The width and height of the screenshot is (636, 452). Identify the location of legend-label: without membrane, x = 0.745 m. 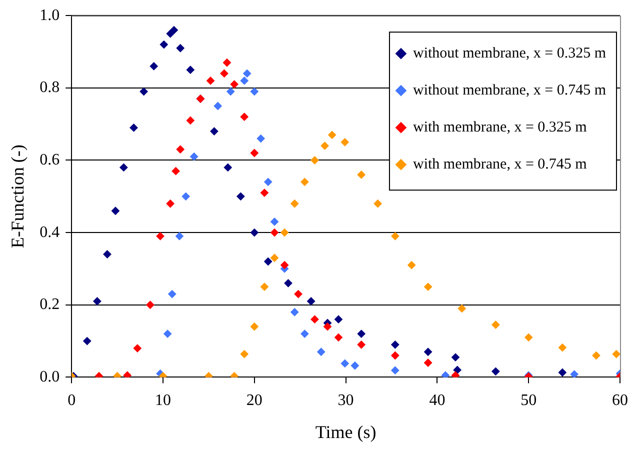
(509, 90).